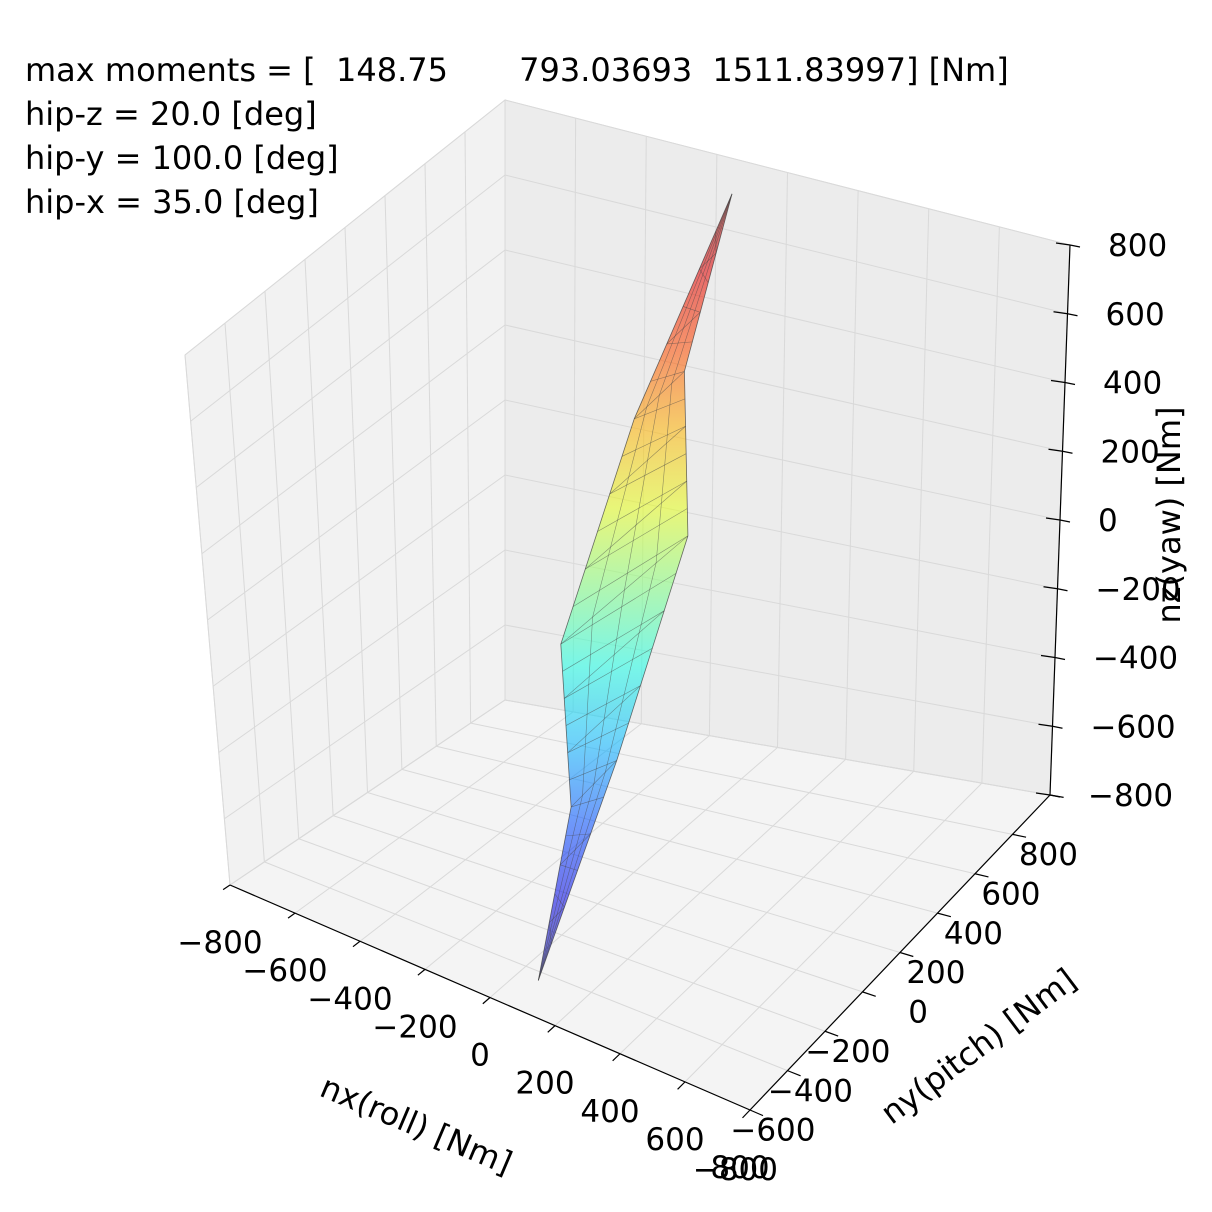 The width and height of the screenshot is (1212, 1212). What do you see at coordinates (284, 971) in the screenshot?
I see `x-tick-label: −600` at bounding box center [284, 971].